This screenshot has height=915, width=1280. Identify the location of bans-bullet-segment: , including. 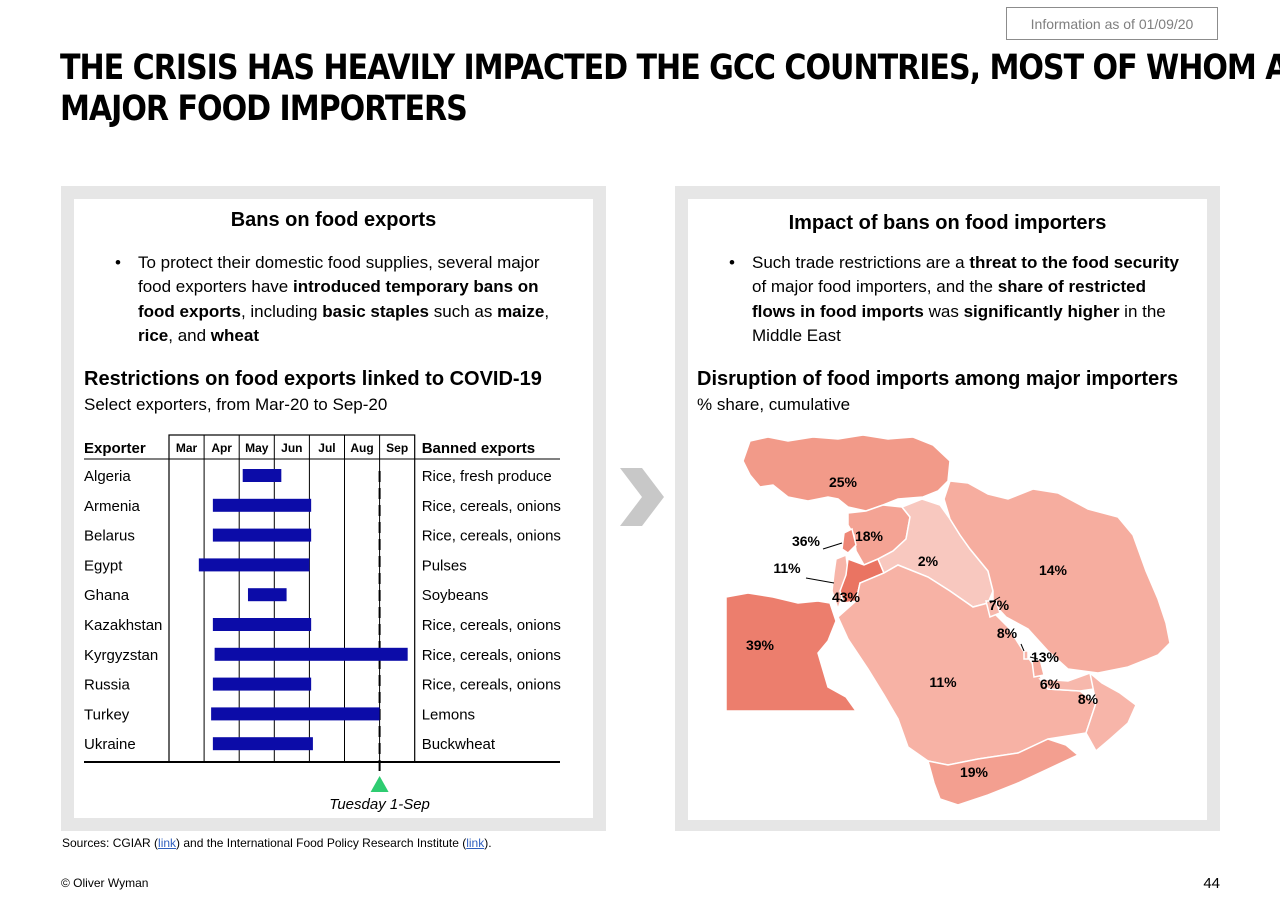
(281, 311).